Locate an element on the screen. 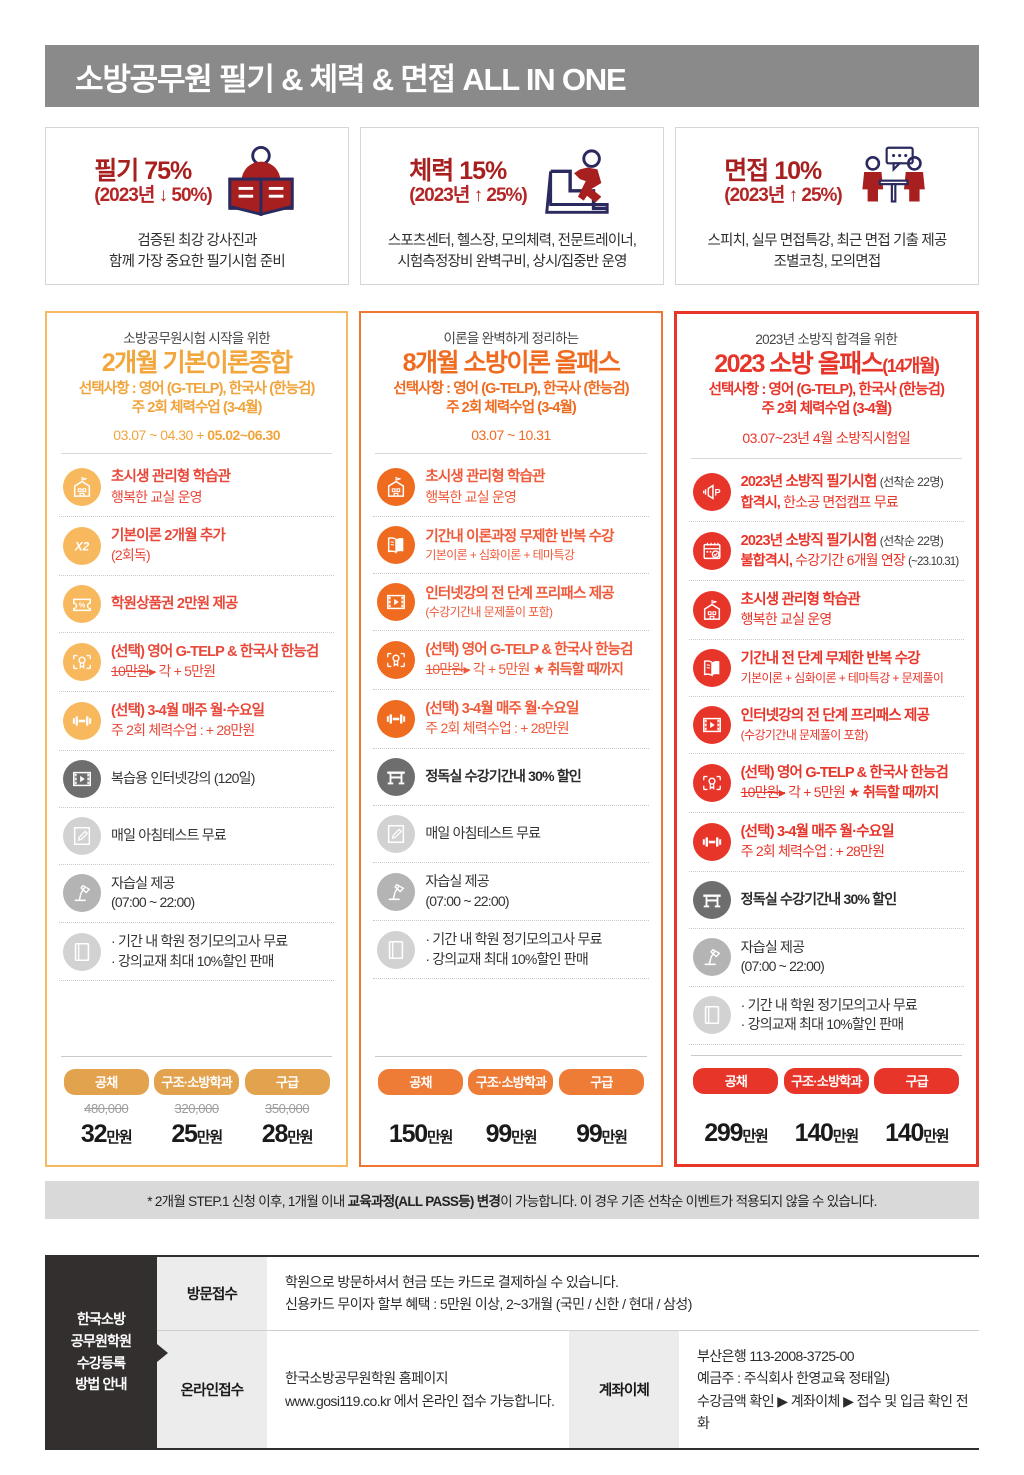 Image resolution: width=1024 pixels, height=1475 pixels. visit-line-1: 학원으로 방문하셔서 현금 또는 카드로 결제하실 수 있습니다. is located at coordinates (452, 1282).